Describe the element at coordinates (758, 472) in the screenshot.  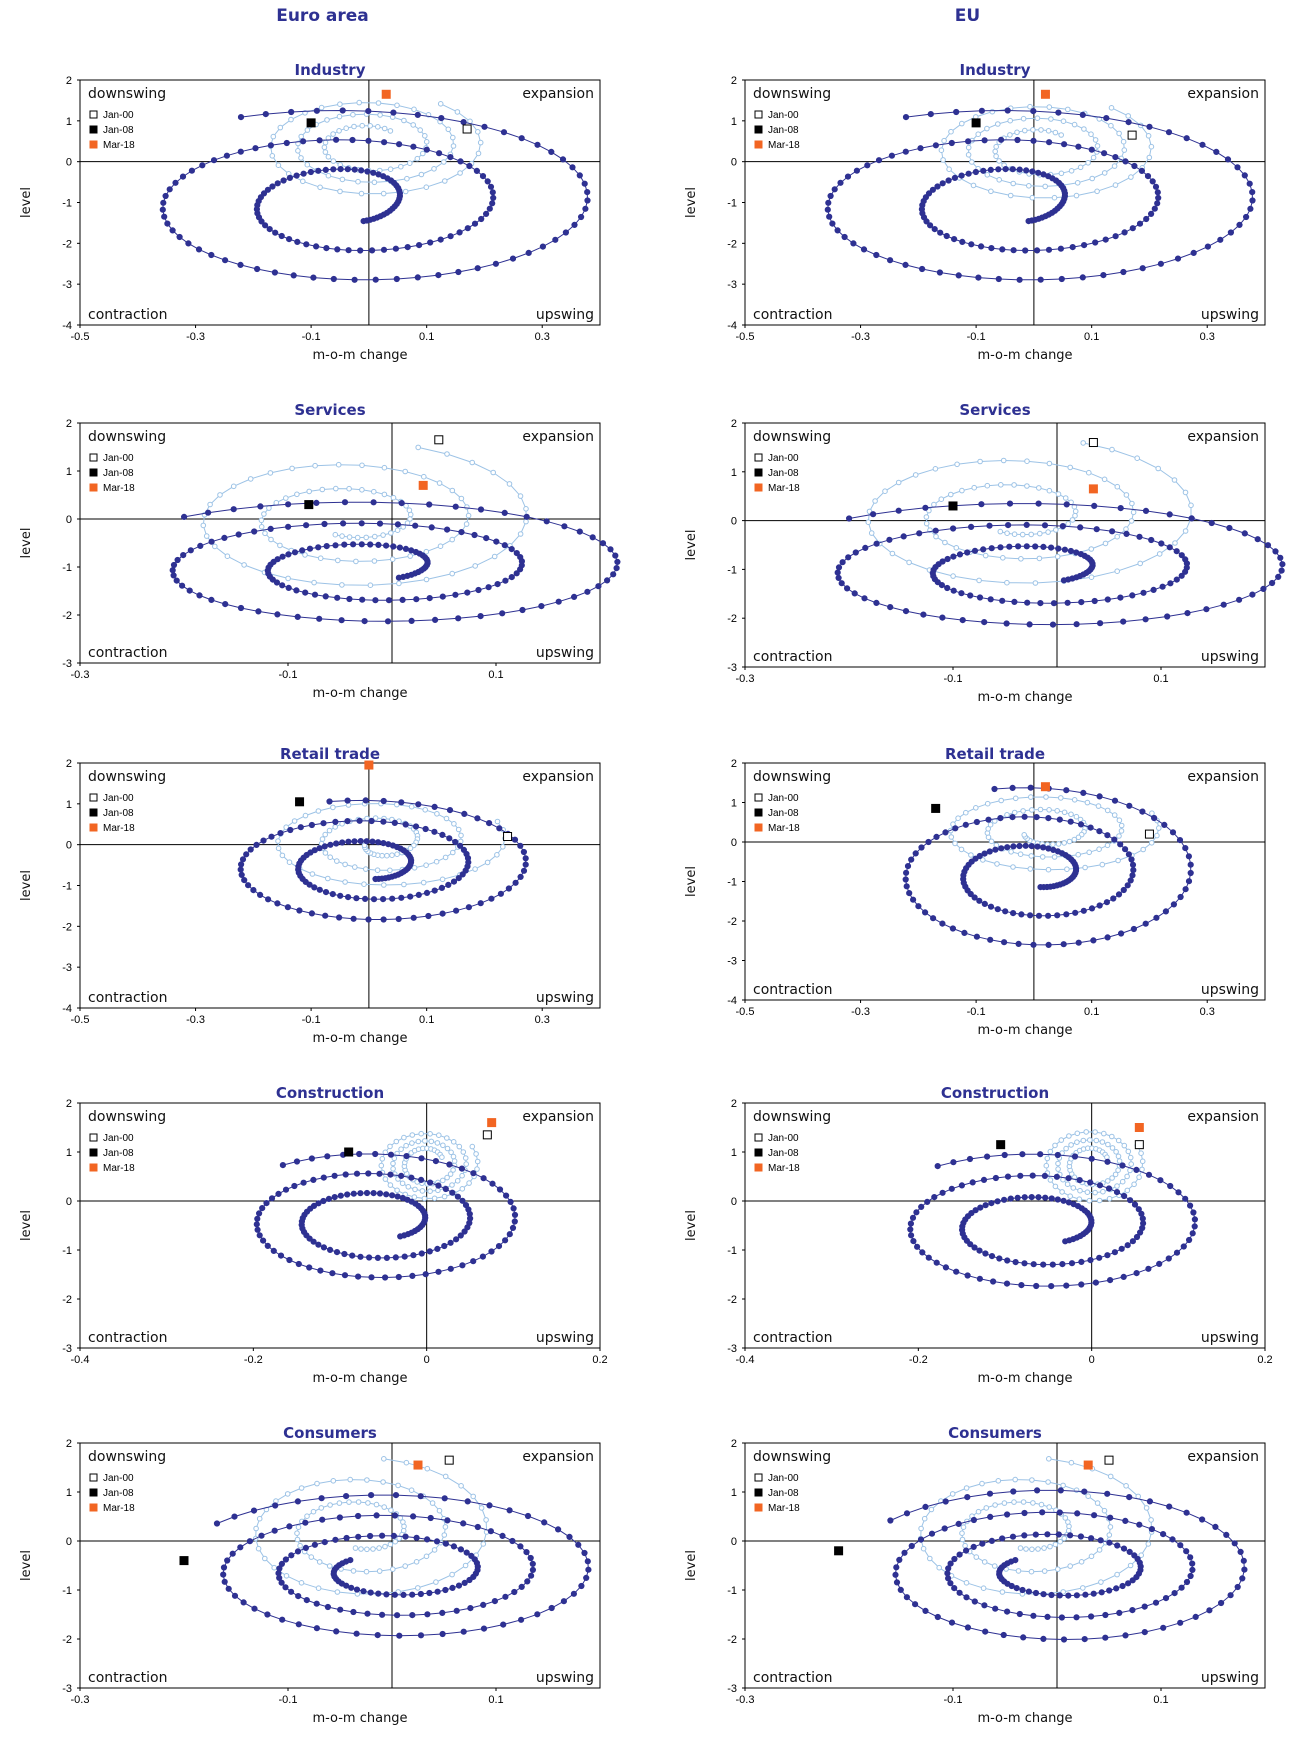
I see `legend-swatch` at that location.